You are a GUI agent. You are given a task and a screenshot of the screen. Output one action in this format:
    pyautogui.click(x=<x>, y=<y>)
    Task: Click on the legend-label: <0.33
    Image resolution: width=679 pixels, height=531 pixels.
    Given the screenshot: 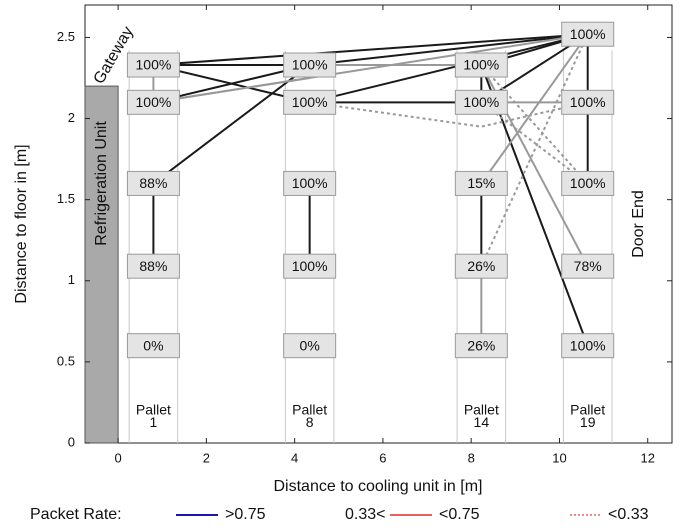 What is the action you would take?
    pyautogui.click(x=628, y=514)
    